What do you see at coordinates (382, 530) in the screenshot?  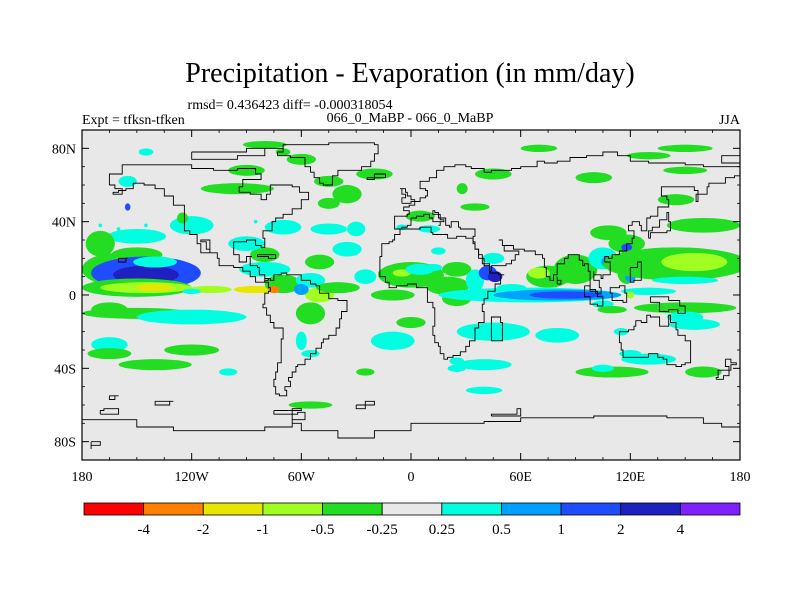 I see `colorbar-label: -0.25` at bounding box center [382, 530].